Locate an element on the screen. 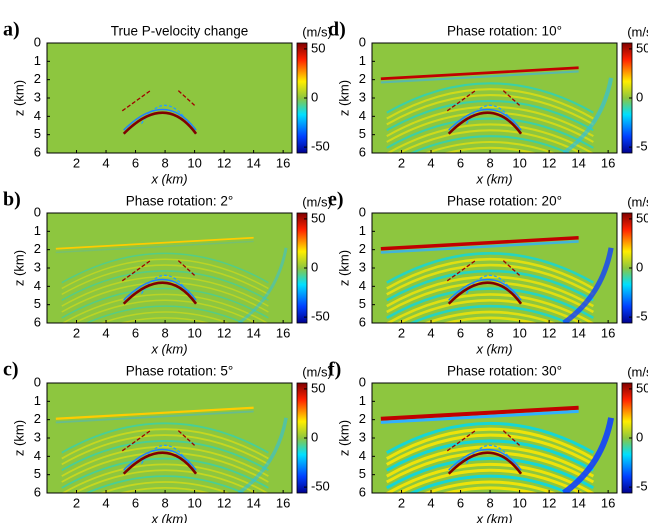 Image resolution: width=648 pixels, height=523 pixels. panel-label: c) is located at coordinates (11, 370).